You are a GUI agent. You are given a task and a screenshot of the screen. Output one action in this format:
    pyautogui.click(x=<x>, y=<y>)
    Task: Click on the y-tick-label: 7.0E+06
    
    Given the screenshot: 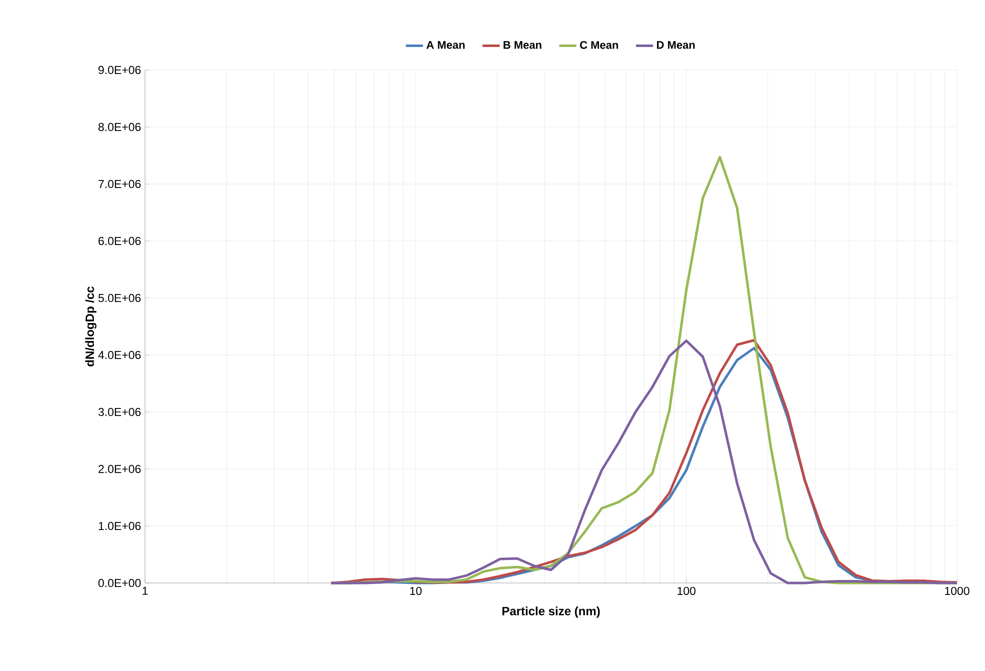 What is the action you would take?
    pyautogui.click(x=119, y=184)
    